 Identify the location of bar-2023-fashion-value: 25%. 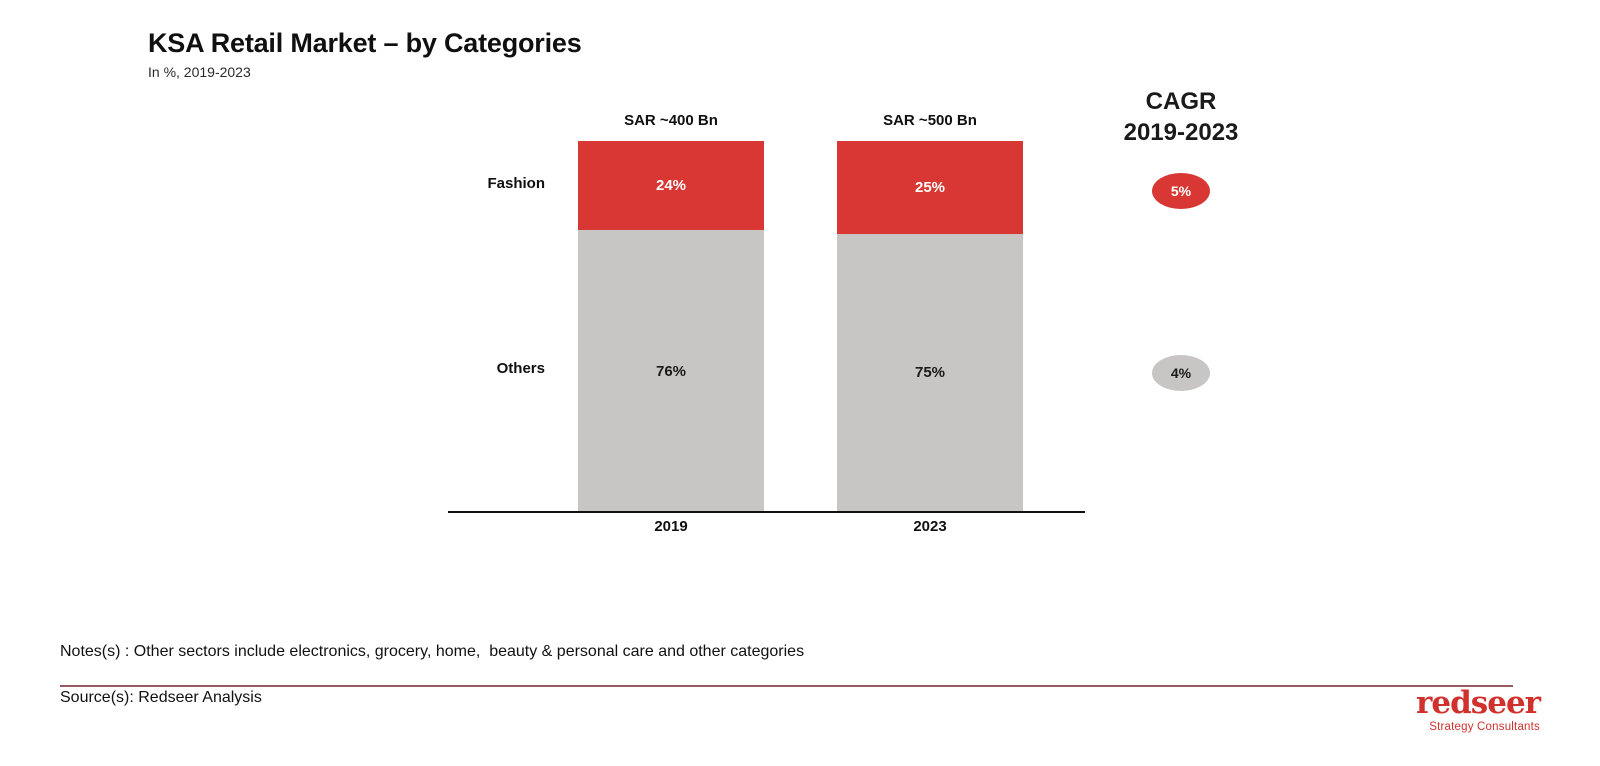
(930, 187).